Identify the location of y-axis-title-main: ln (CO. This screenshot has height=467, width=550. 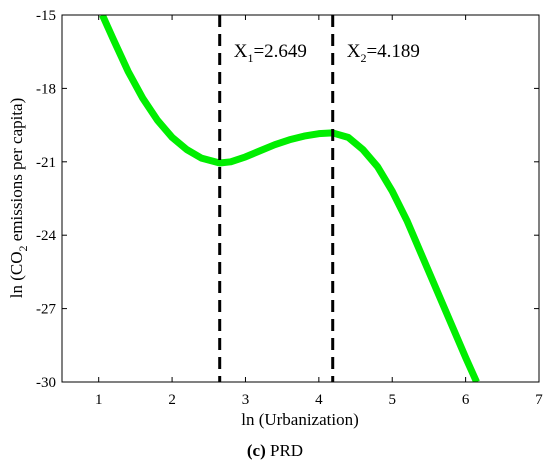
(16, 275).